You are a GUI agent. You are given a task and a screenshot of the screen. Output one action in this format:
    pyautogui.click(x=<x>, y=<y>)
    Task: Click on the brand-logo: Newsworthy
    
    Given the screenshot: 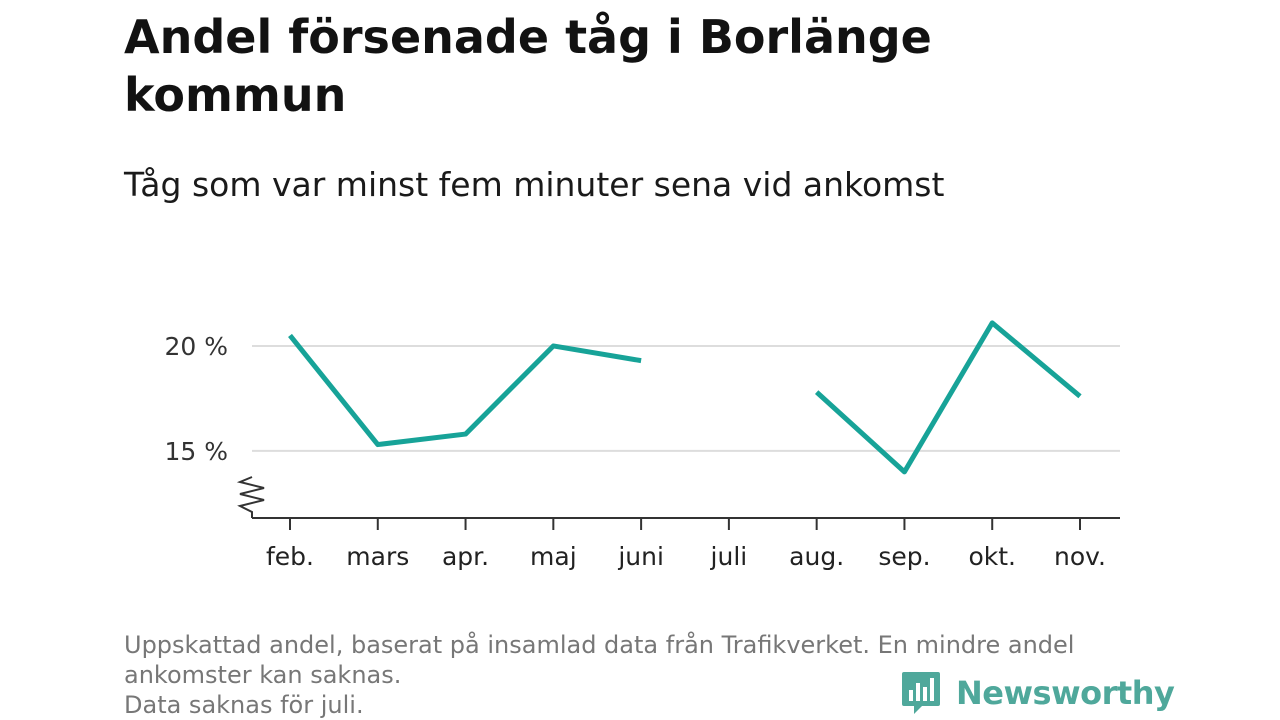 What is the action you would take?
    pyautogui.click(x=1037, y=693)
    